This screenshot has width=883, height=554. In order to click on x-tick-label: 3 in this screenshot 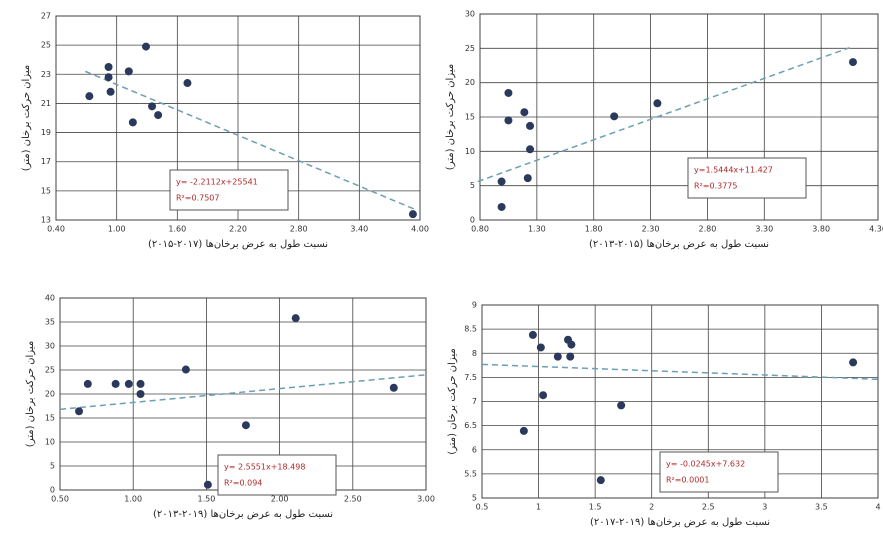, I will do `click(764, 507)`.